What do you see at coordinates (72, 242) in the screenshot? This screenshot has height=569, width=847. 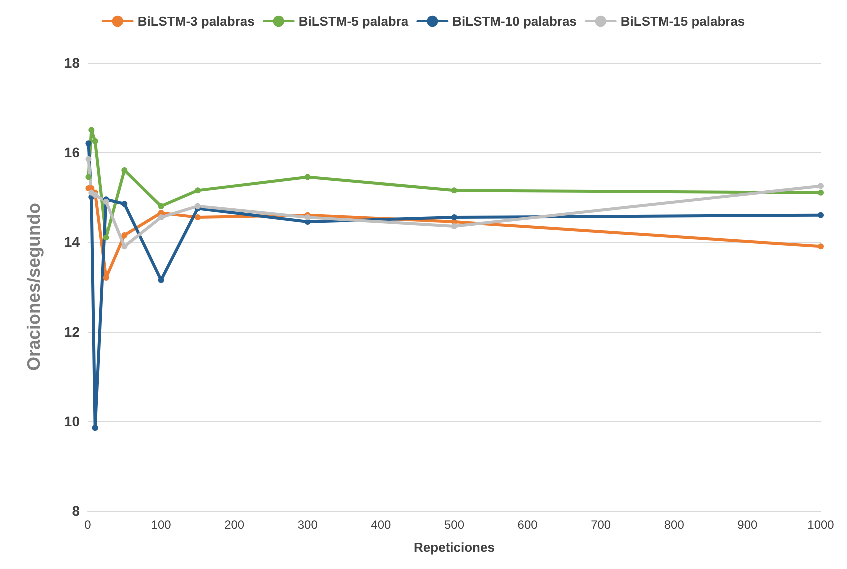 I see `y-tick-label: 14` at bounding box center [72, 242].